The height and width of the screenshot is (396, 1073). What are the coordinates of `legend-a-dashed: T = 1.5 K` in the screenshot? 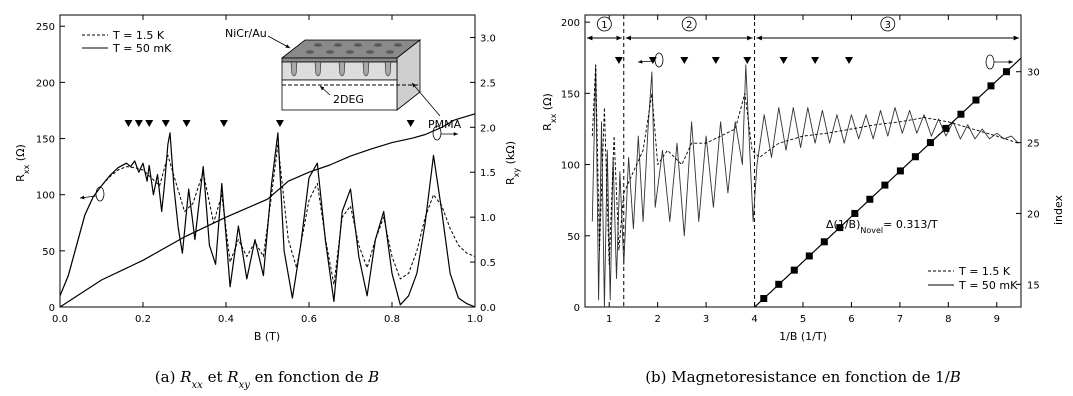 It's located at (138, 35).